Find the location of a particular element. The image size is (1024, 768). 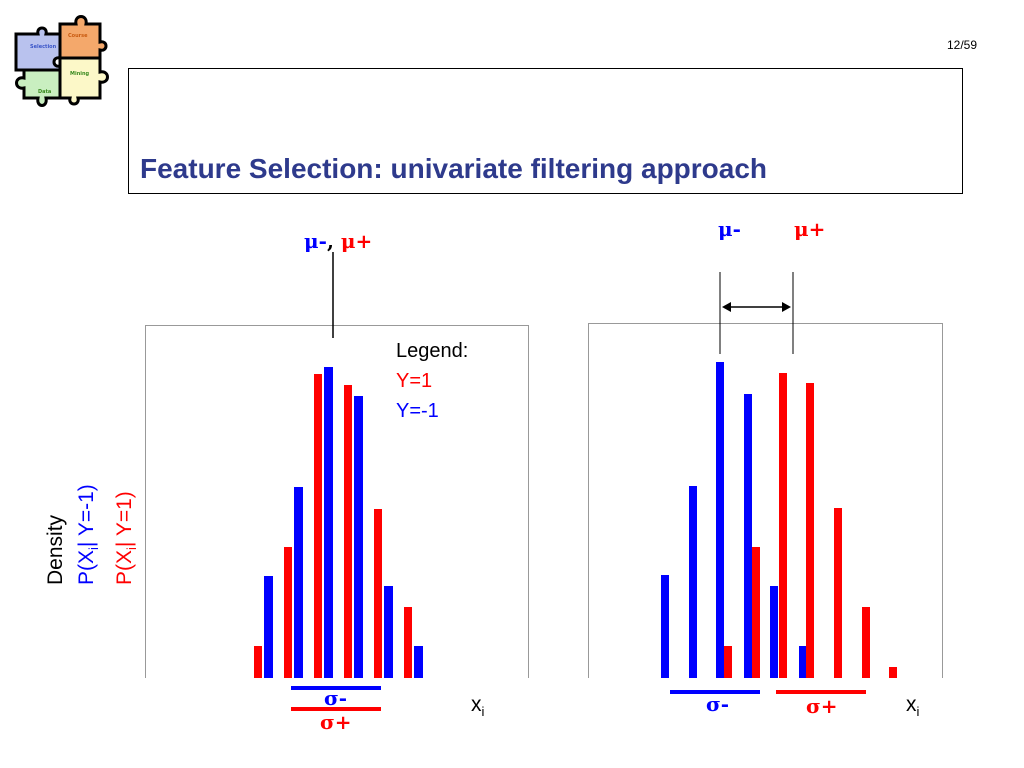

legend: Legend: Y=1 Y=-1 is located at coordinates (432, 381).